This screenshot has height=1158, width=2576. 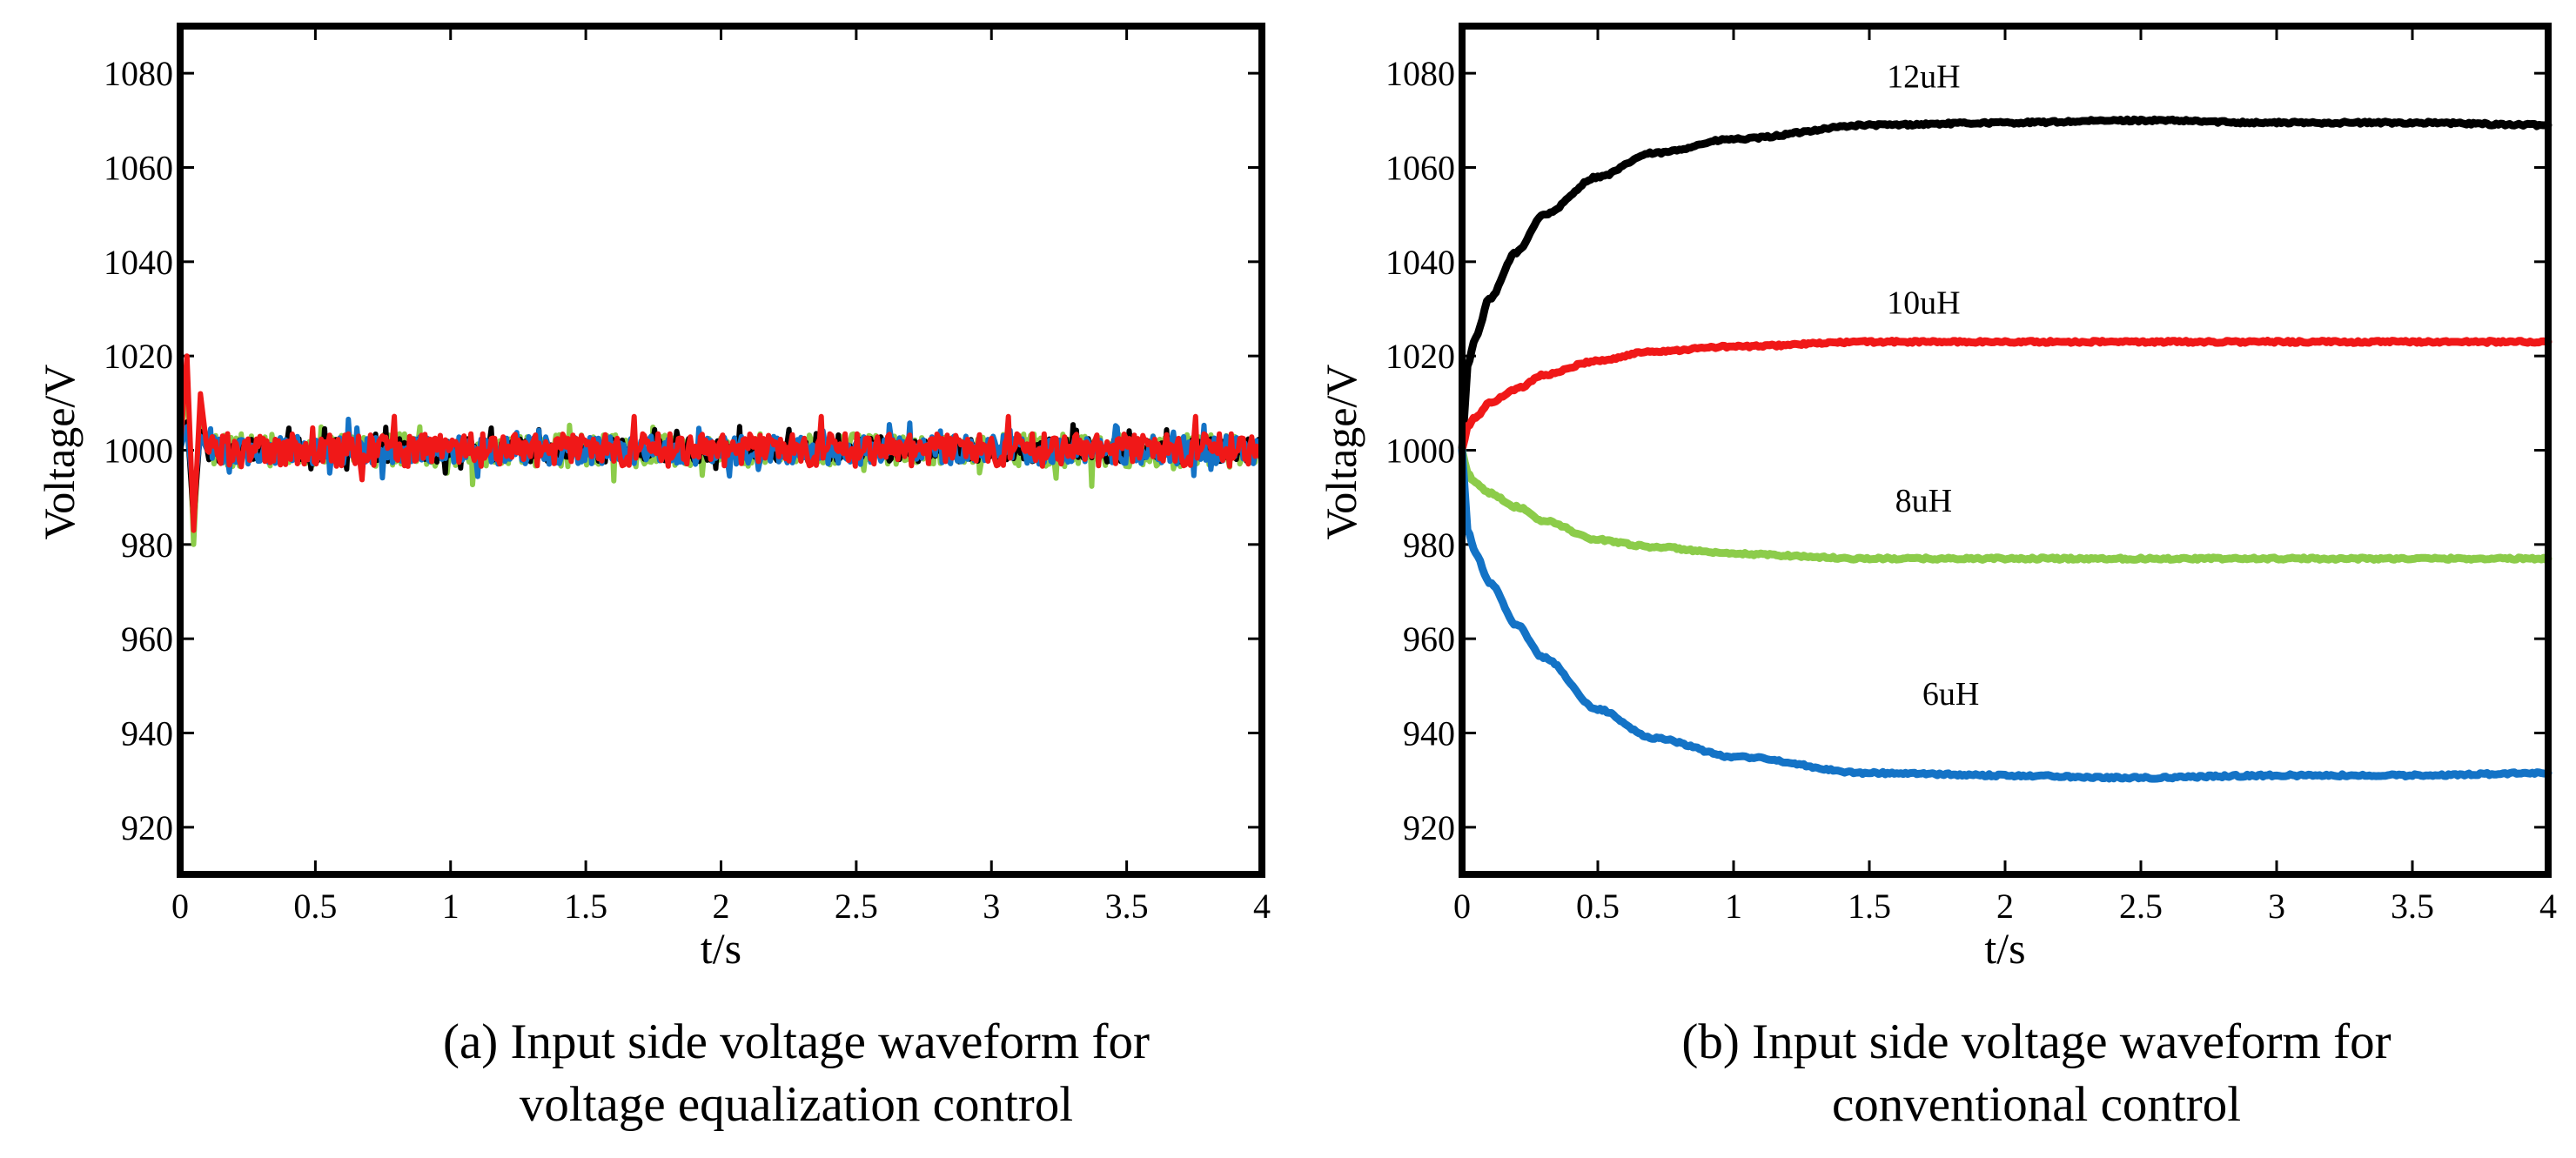 I want to click on chart-b-y-tick-label: 1080, so click(x=1420, y=73).